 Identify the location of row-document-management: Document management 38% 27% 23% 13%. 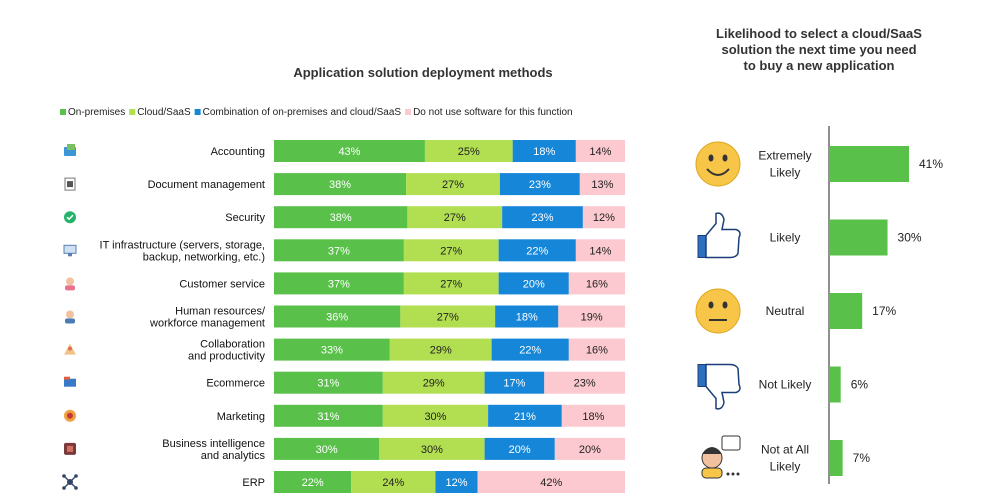
(344, 184).